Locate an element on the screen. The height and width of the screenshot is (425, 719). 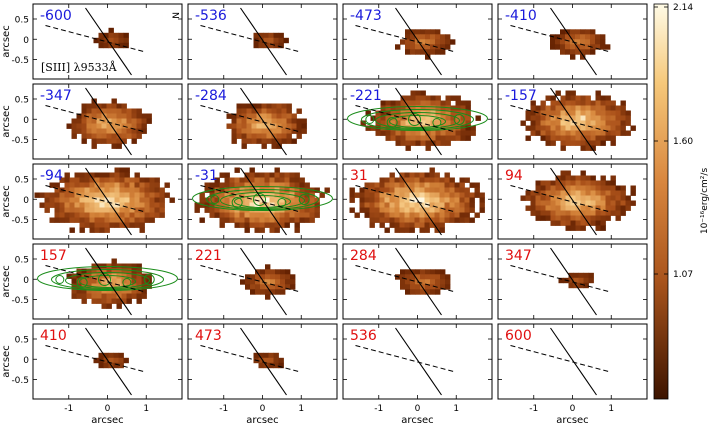
colorbar-tick-label: 1.07 is located at coordinates (683, 275).